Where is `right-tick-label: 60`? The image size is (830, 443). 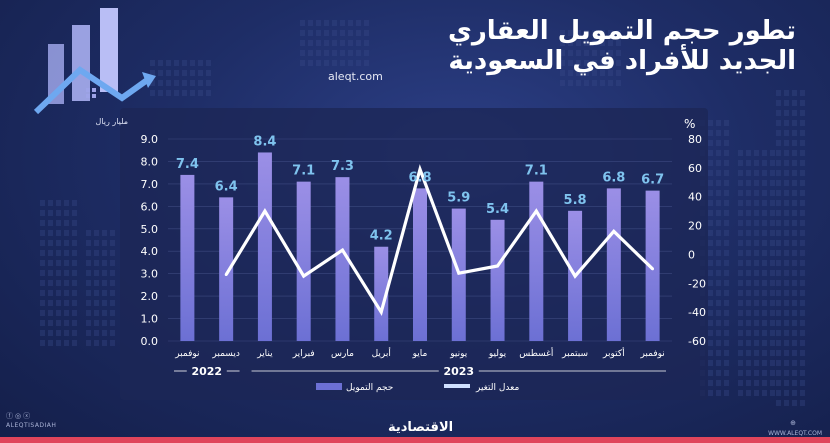 right-tick-label: 60 is located at coordinates (695, 168).